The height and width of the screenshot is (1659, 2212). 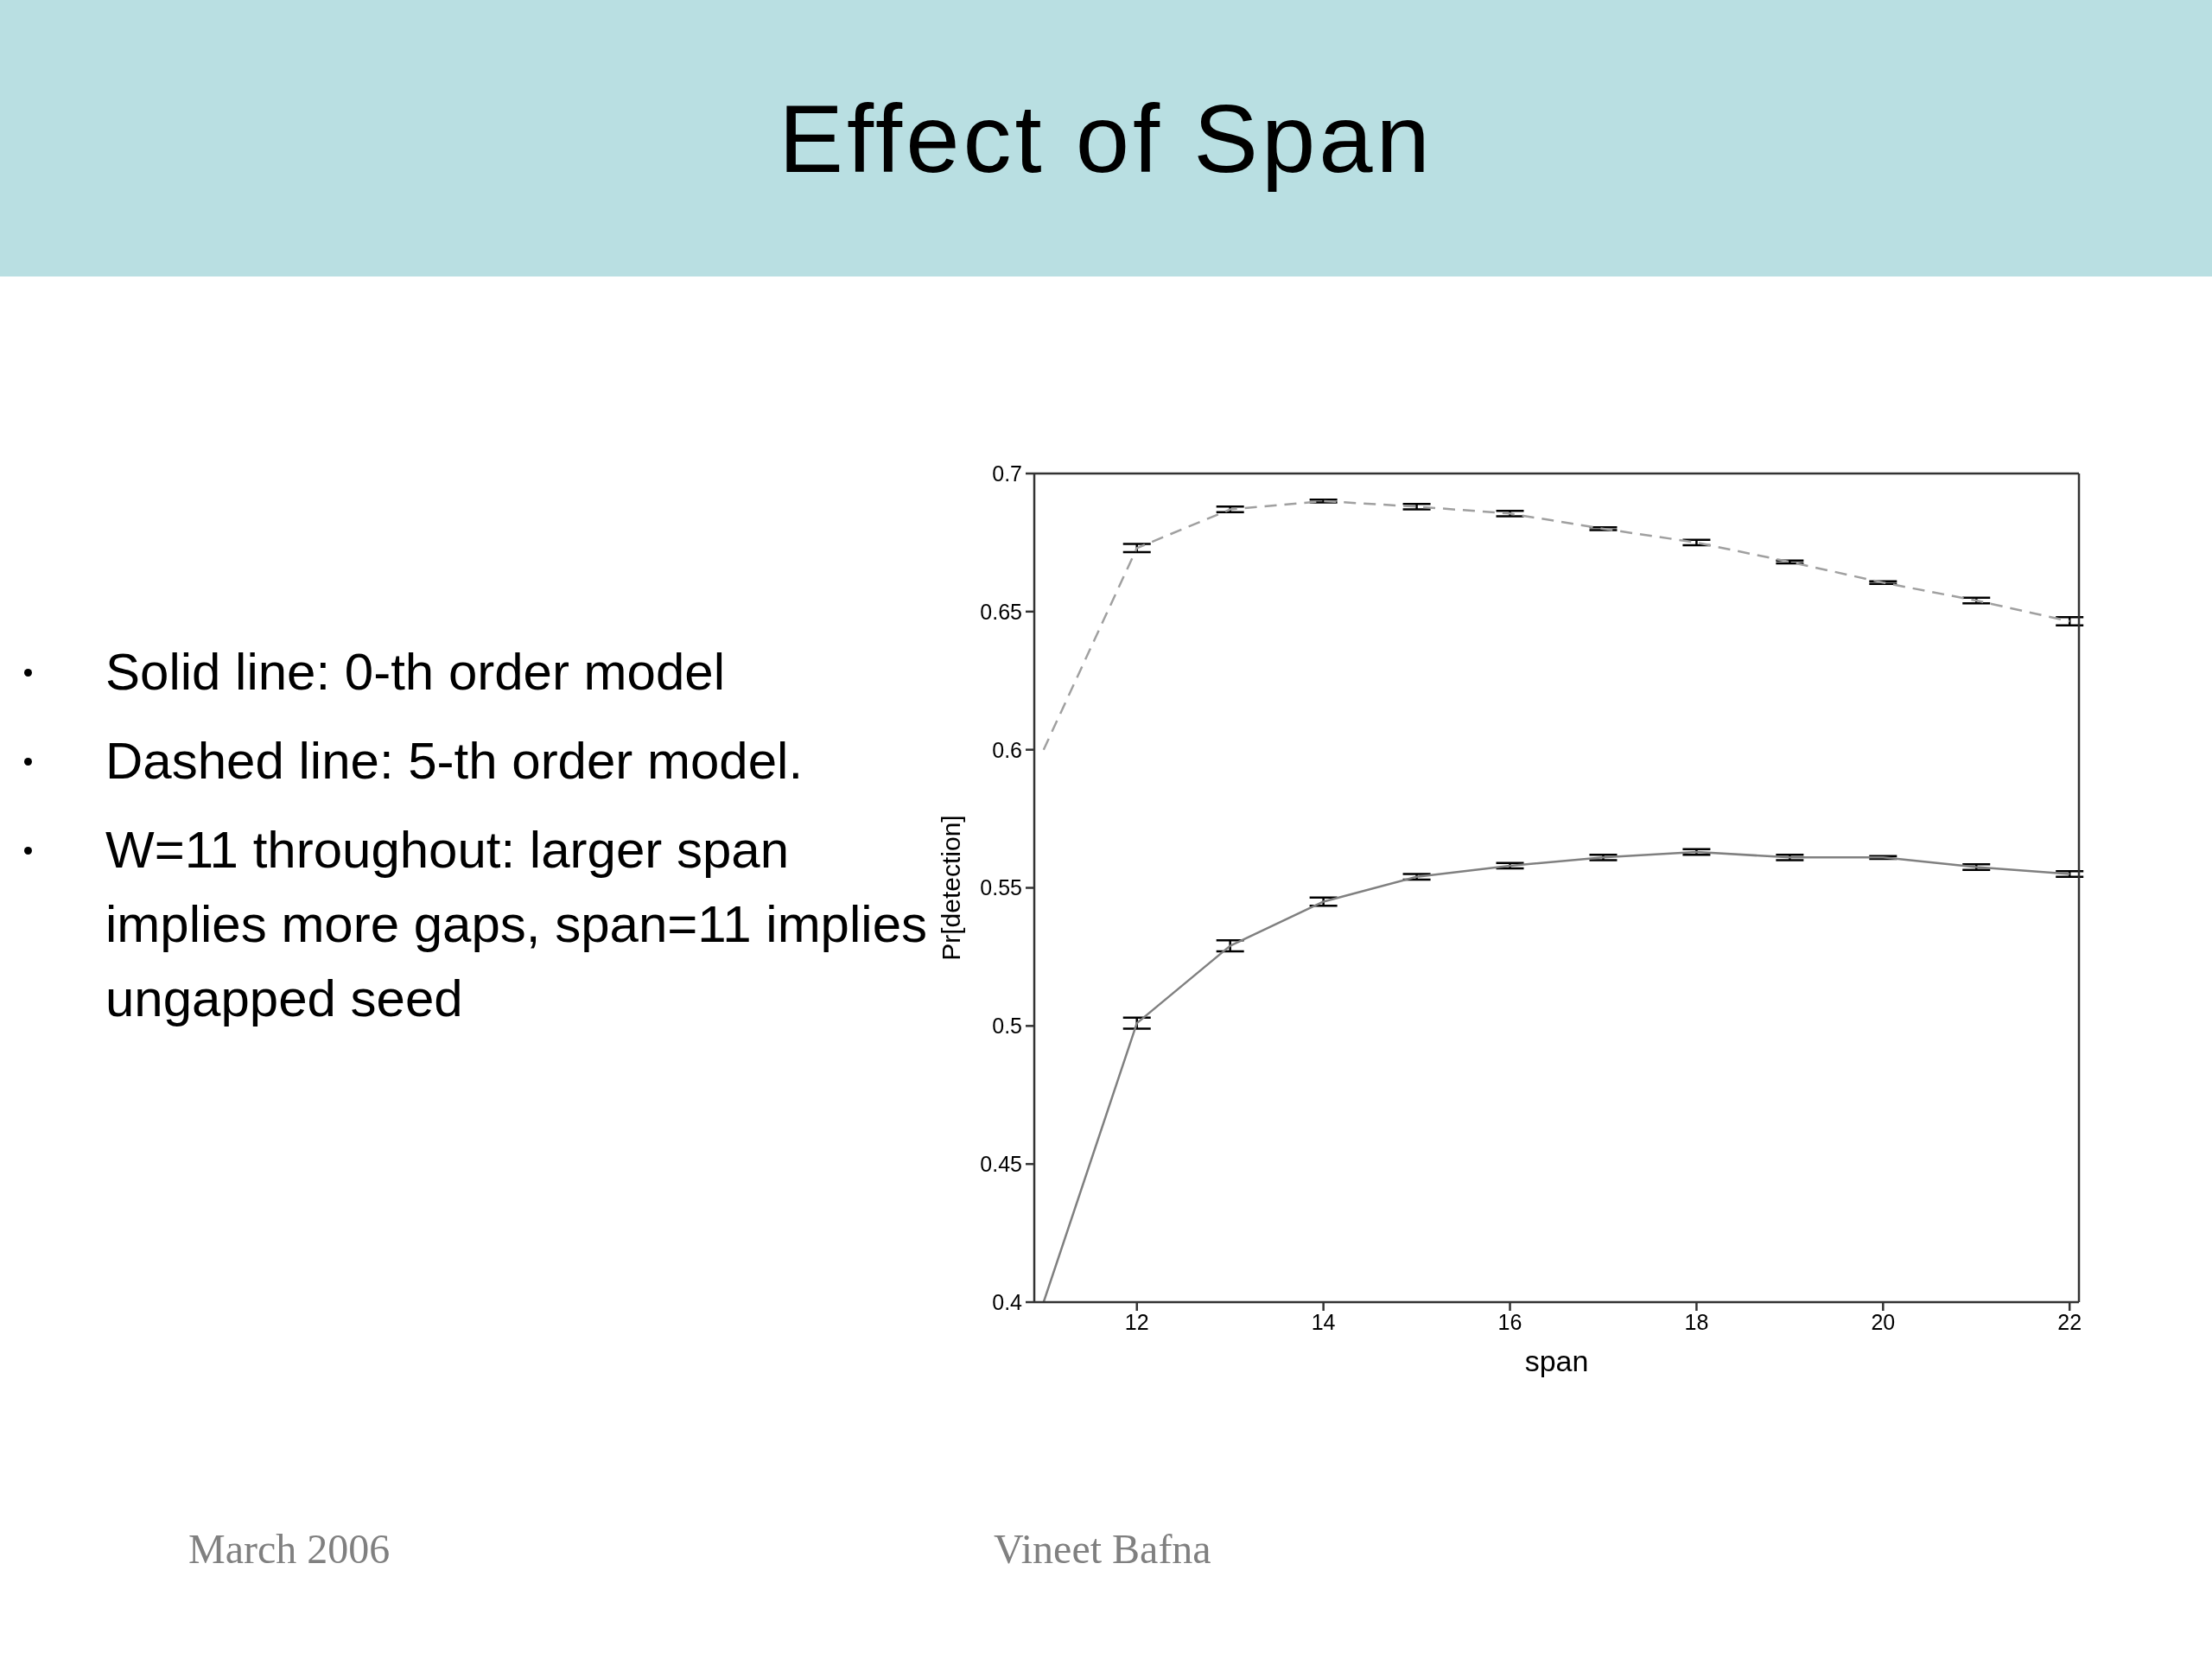 I want to click on text: Vineet Bafna, so click(x=1102, y=1549).